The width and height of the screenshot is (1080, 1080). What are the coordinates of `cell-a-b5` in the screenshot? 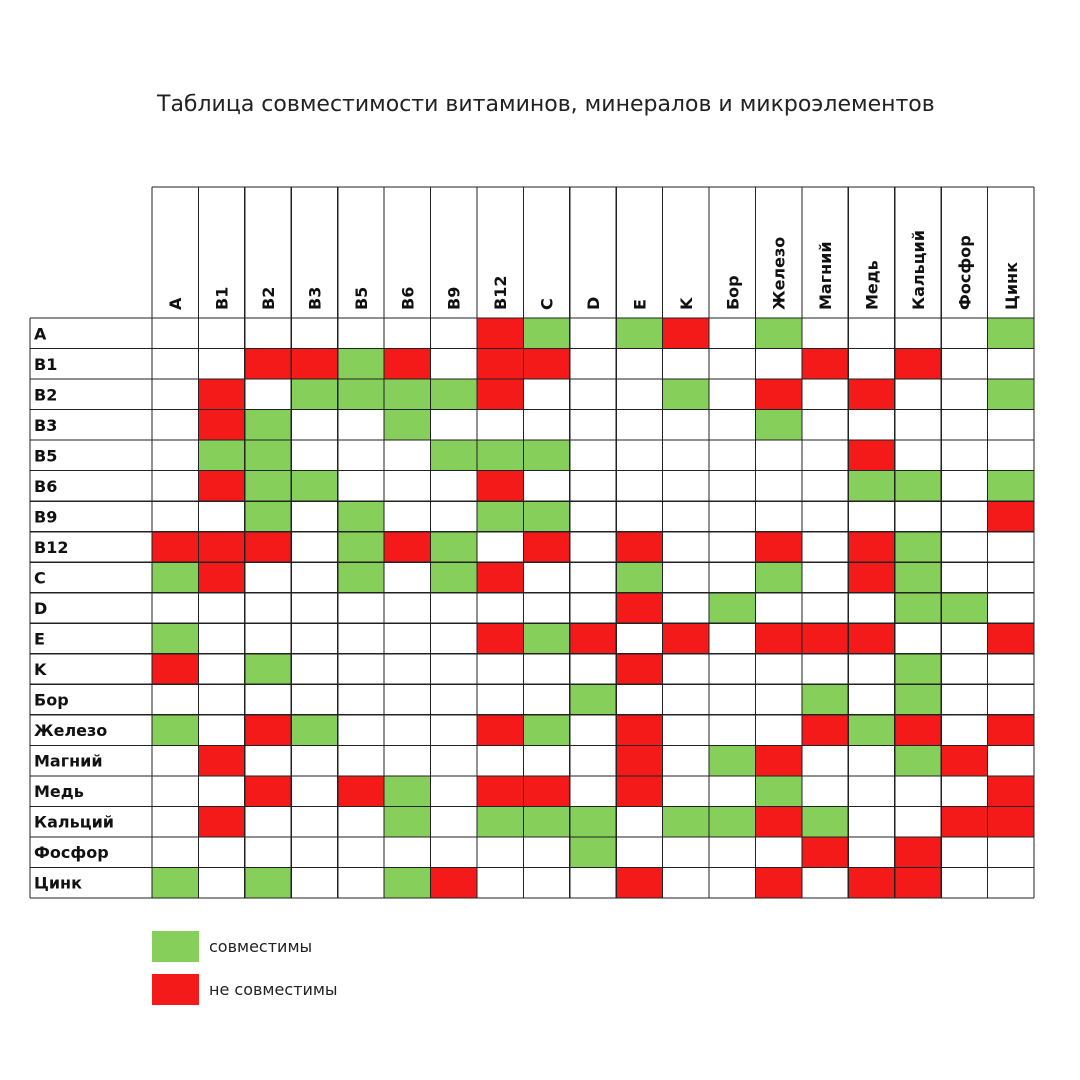 It's located at (361, 333).